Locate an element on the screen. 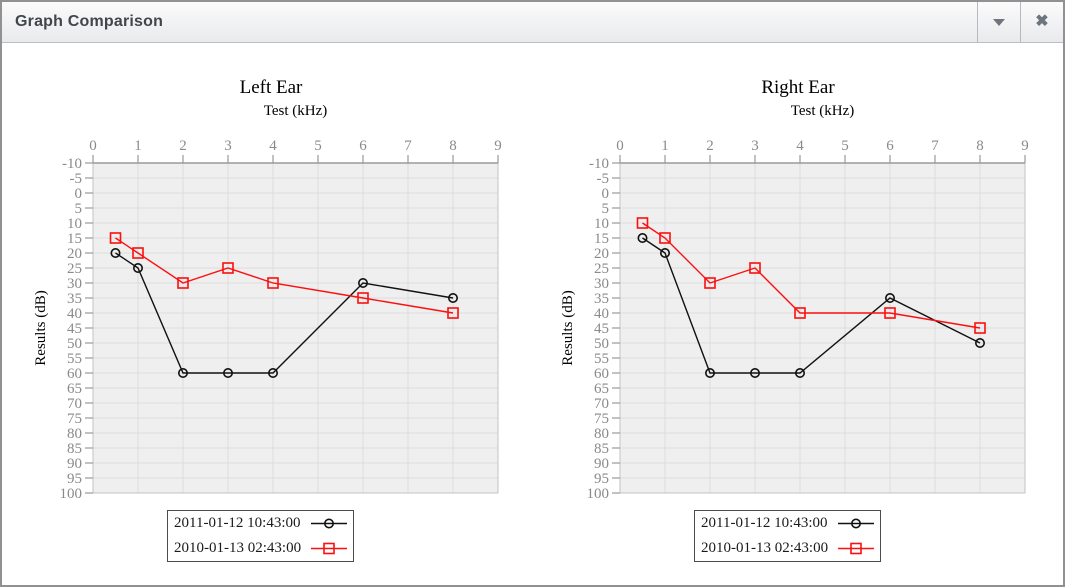 The height and width of the screenshot is (587, 1065). titlebar-buttons: ✖ is located at coordinates (1020, 22).